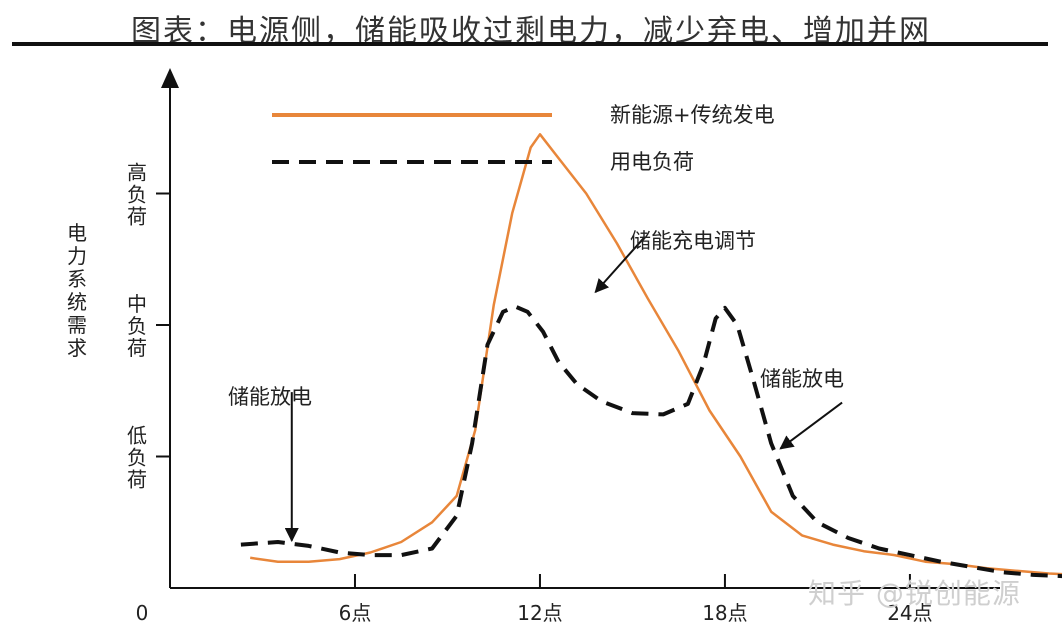 The height and width of the screenshot is (631, 1062). Describe the element at coordinates (137, 195) in the screenshot. I see `y-tick-label: 高负荷` at that location.